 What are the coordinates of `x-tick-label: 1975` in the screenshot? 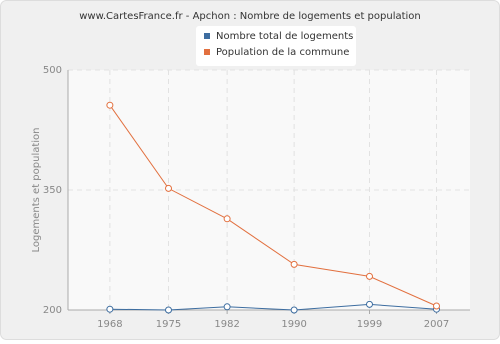 It's located at (168, 324).